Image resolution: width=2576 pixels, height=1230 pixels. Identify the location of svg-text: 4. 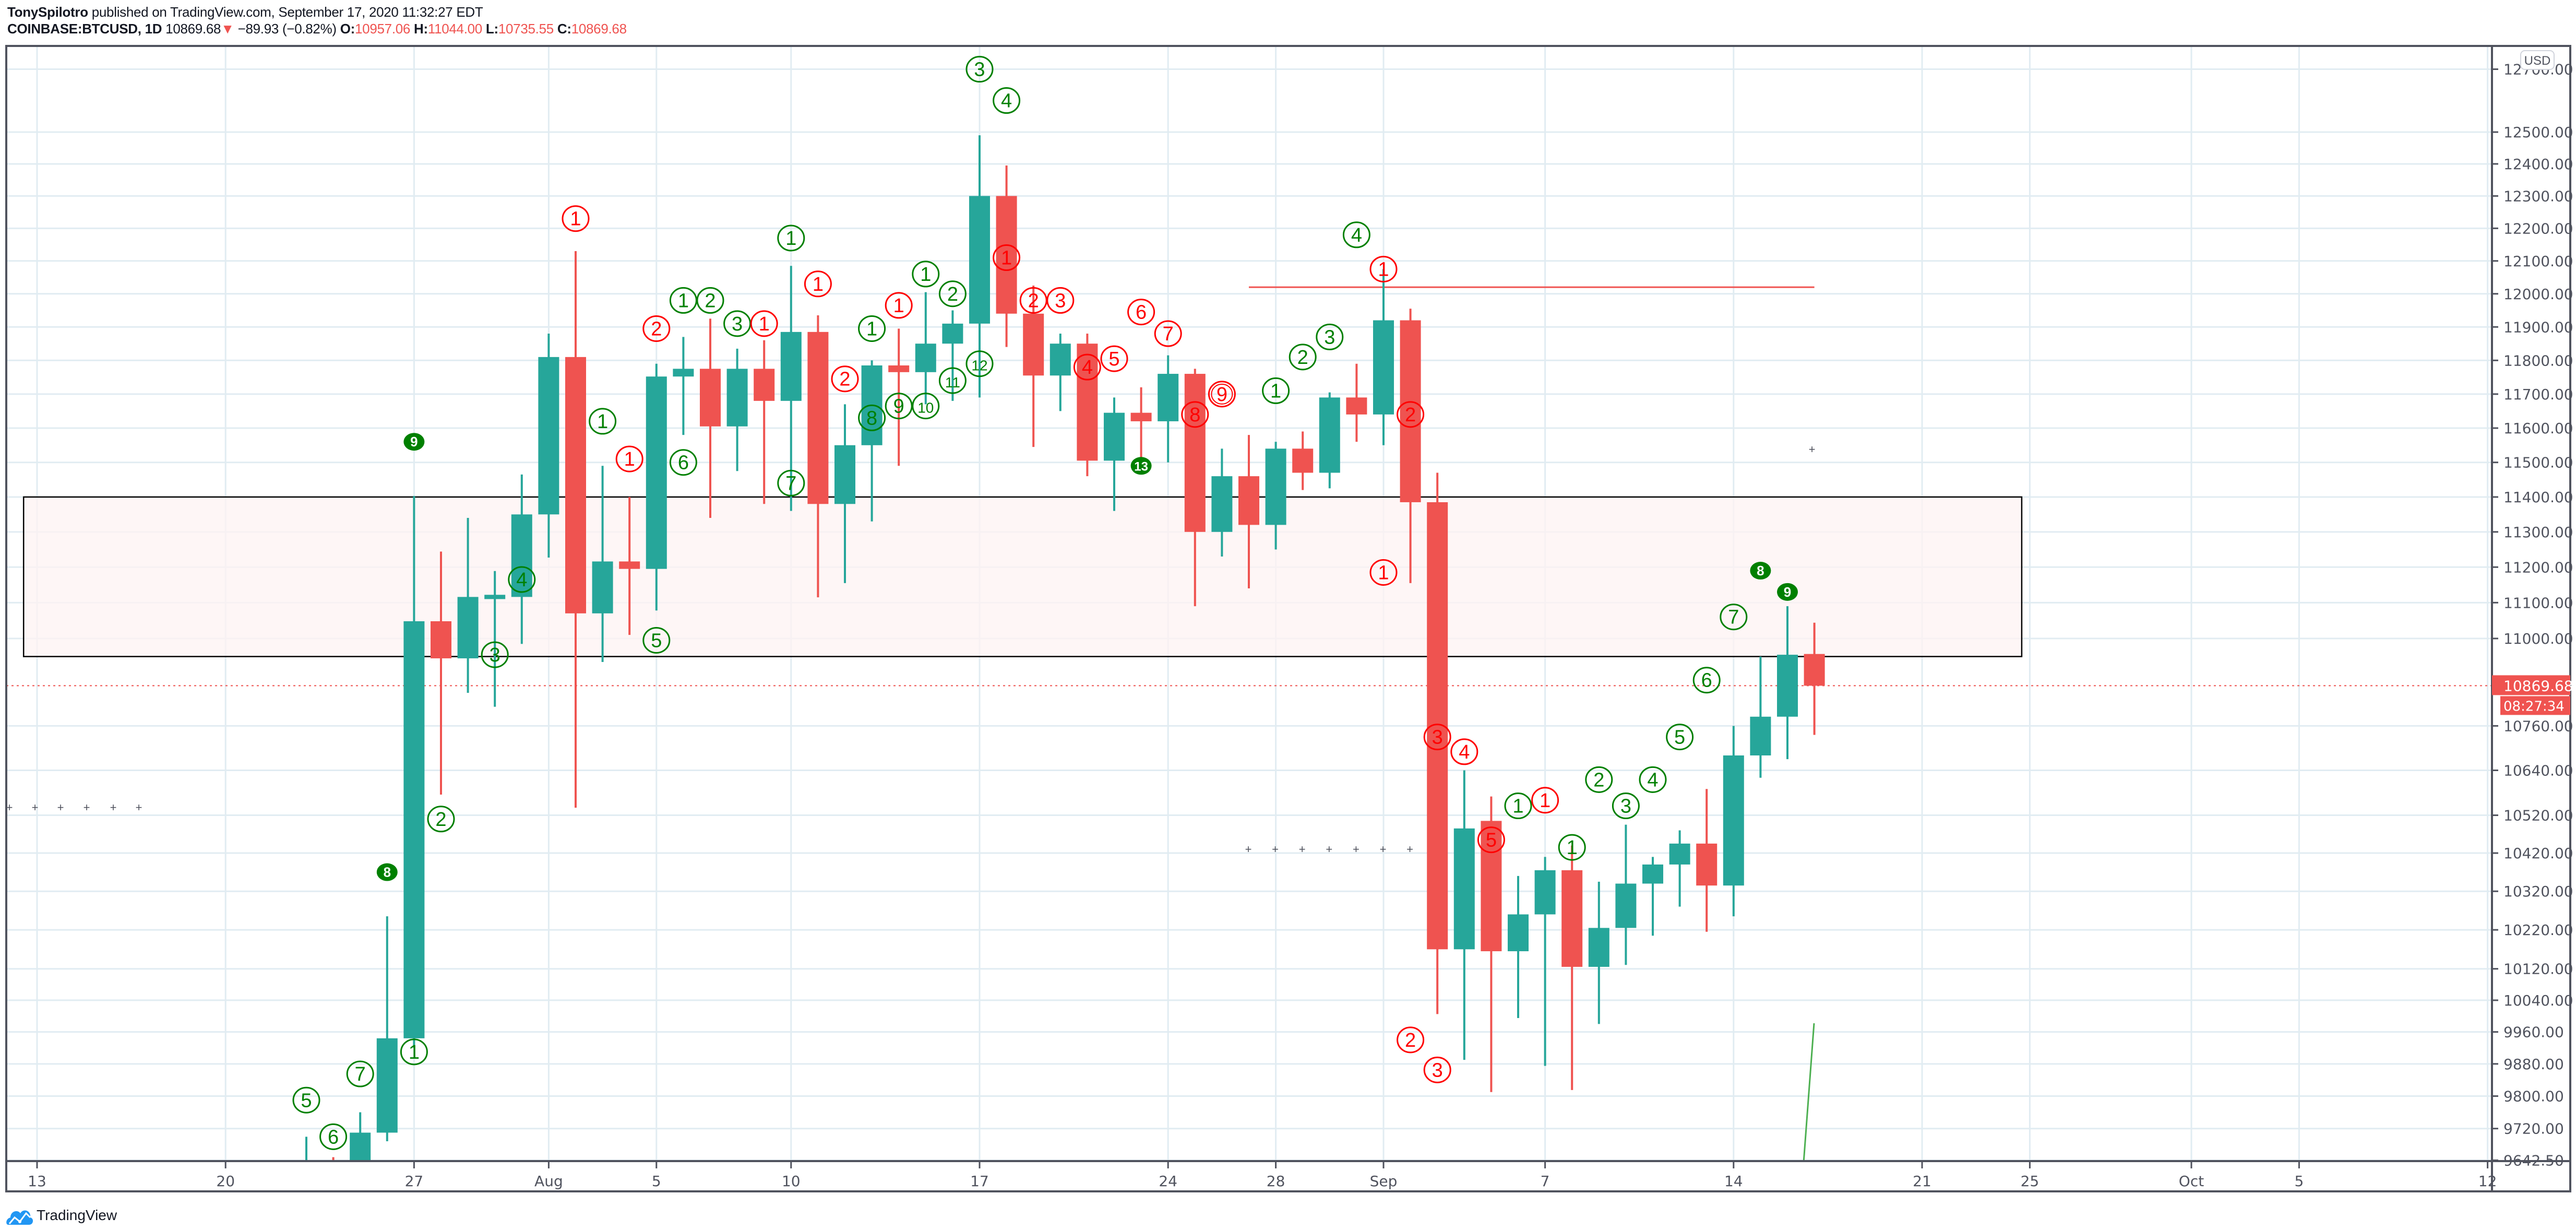
(1006, 101).